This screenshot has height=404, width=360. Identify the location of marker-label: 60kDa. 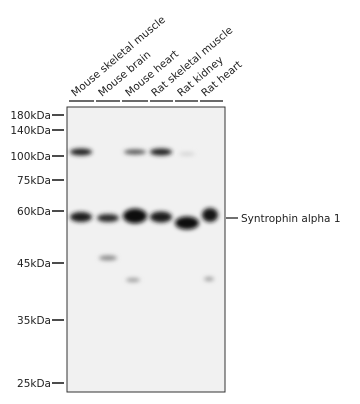
(34, 212).